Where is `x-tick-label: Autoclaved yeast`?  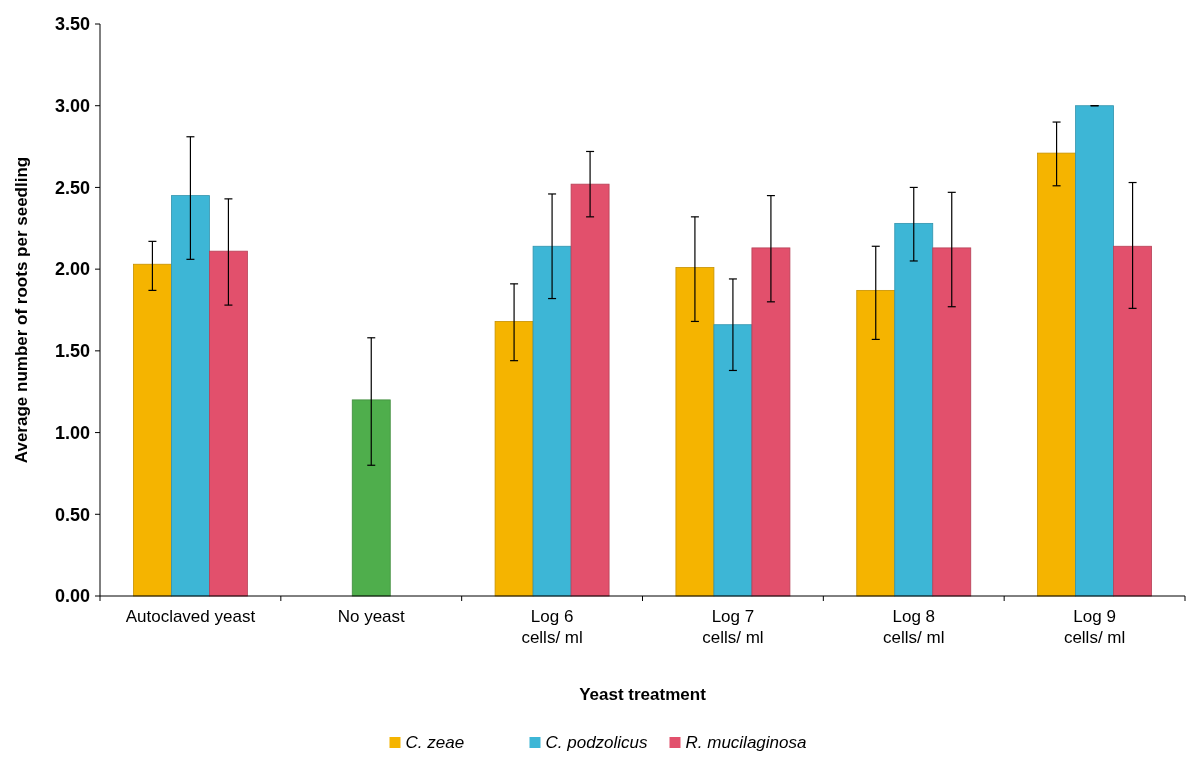
x-tick-label: Autoclaved yeast is located at coordinates (190, 616).